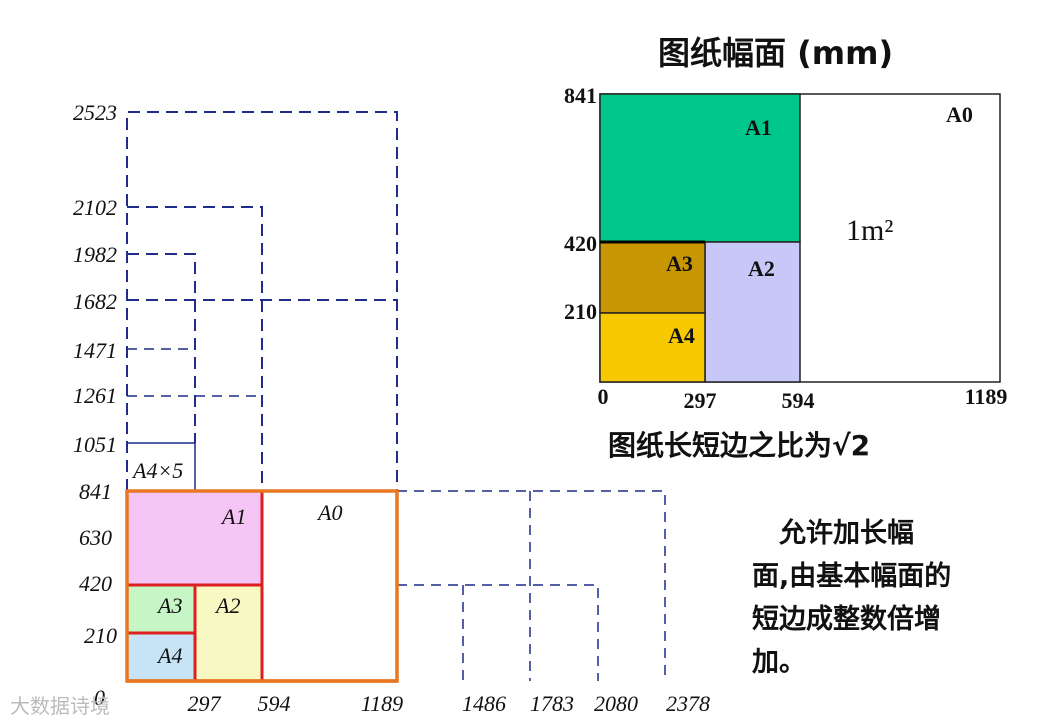 The height and width of the screenshot is (725, 1060). What do you see at coordinates (484, 703) in the screenshot?
I see `x-tick-label: 1486` at bounding box center [484, 703].